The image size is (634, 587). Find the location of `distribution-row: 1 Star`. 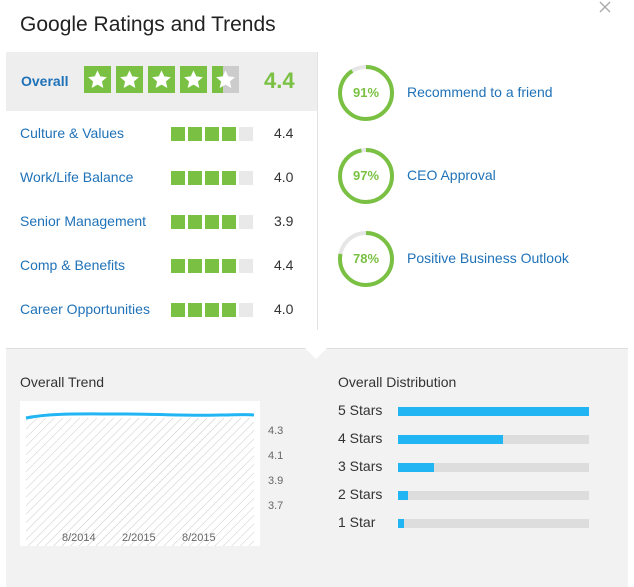

distribution-row: 1 Star is located at coordinates (468, 524).